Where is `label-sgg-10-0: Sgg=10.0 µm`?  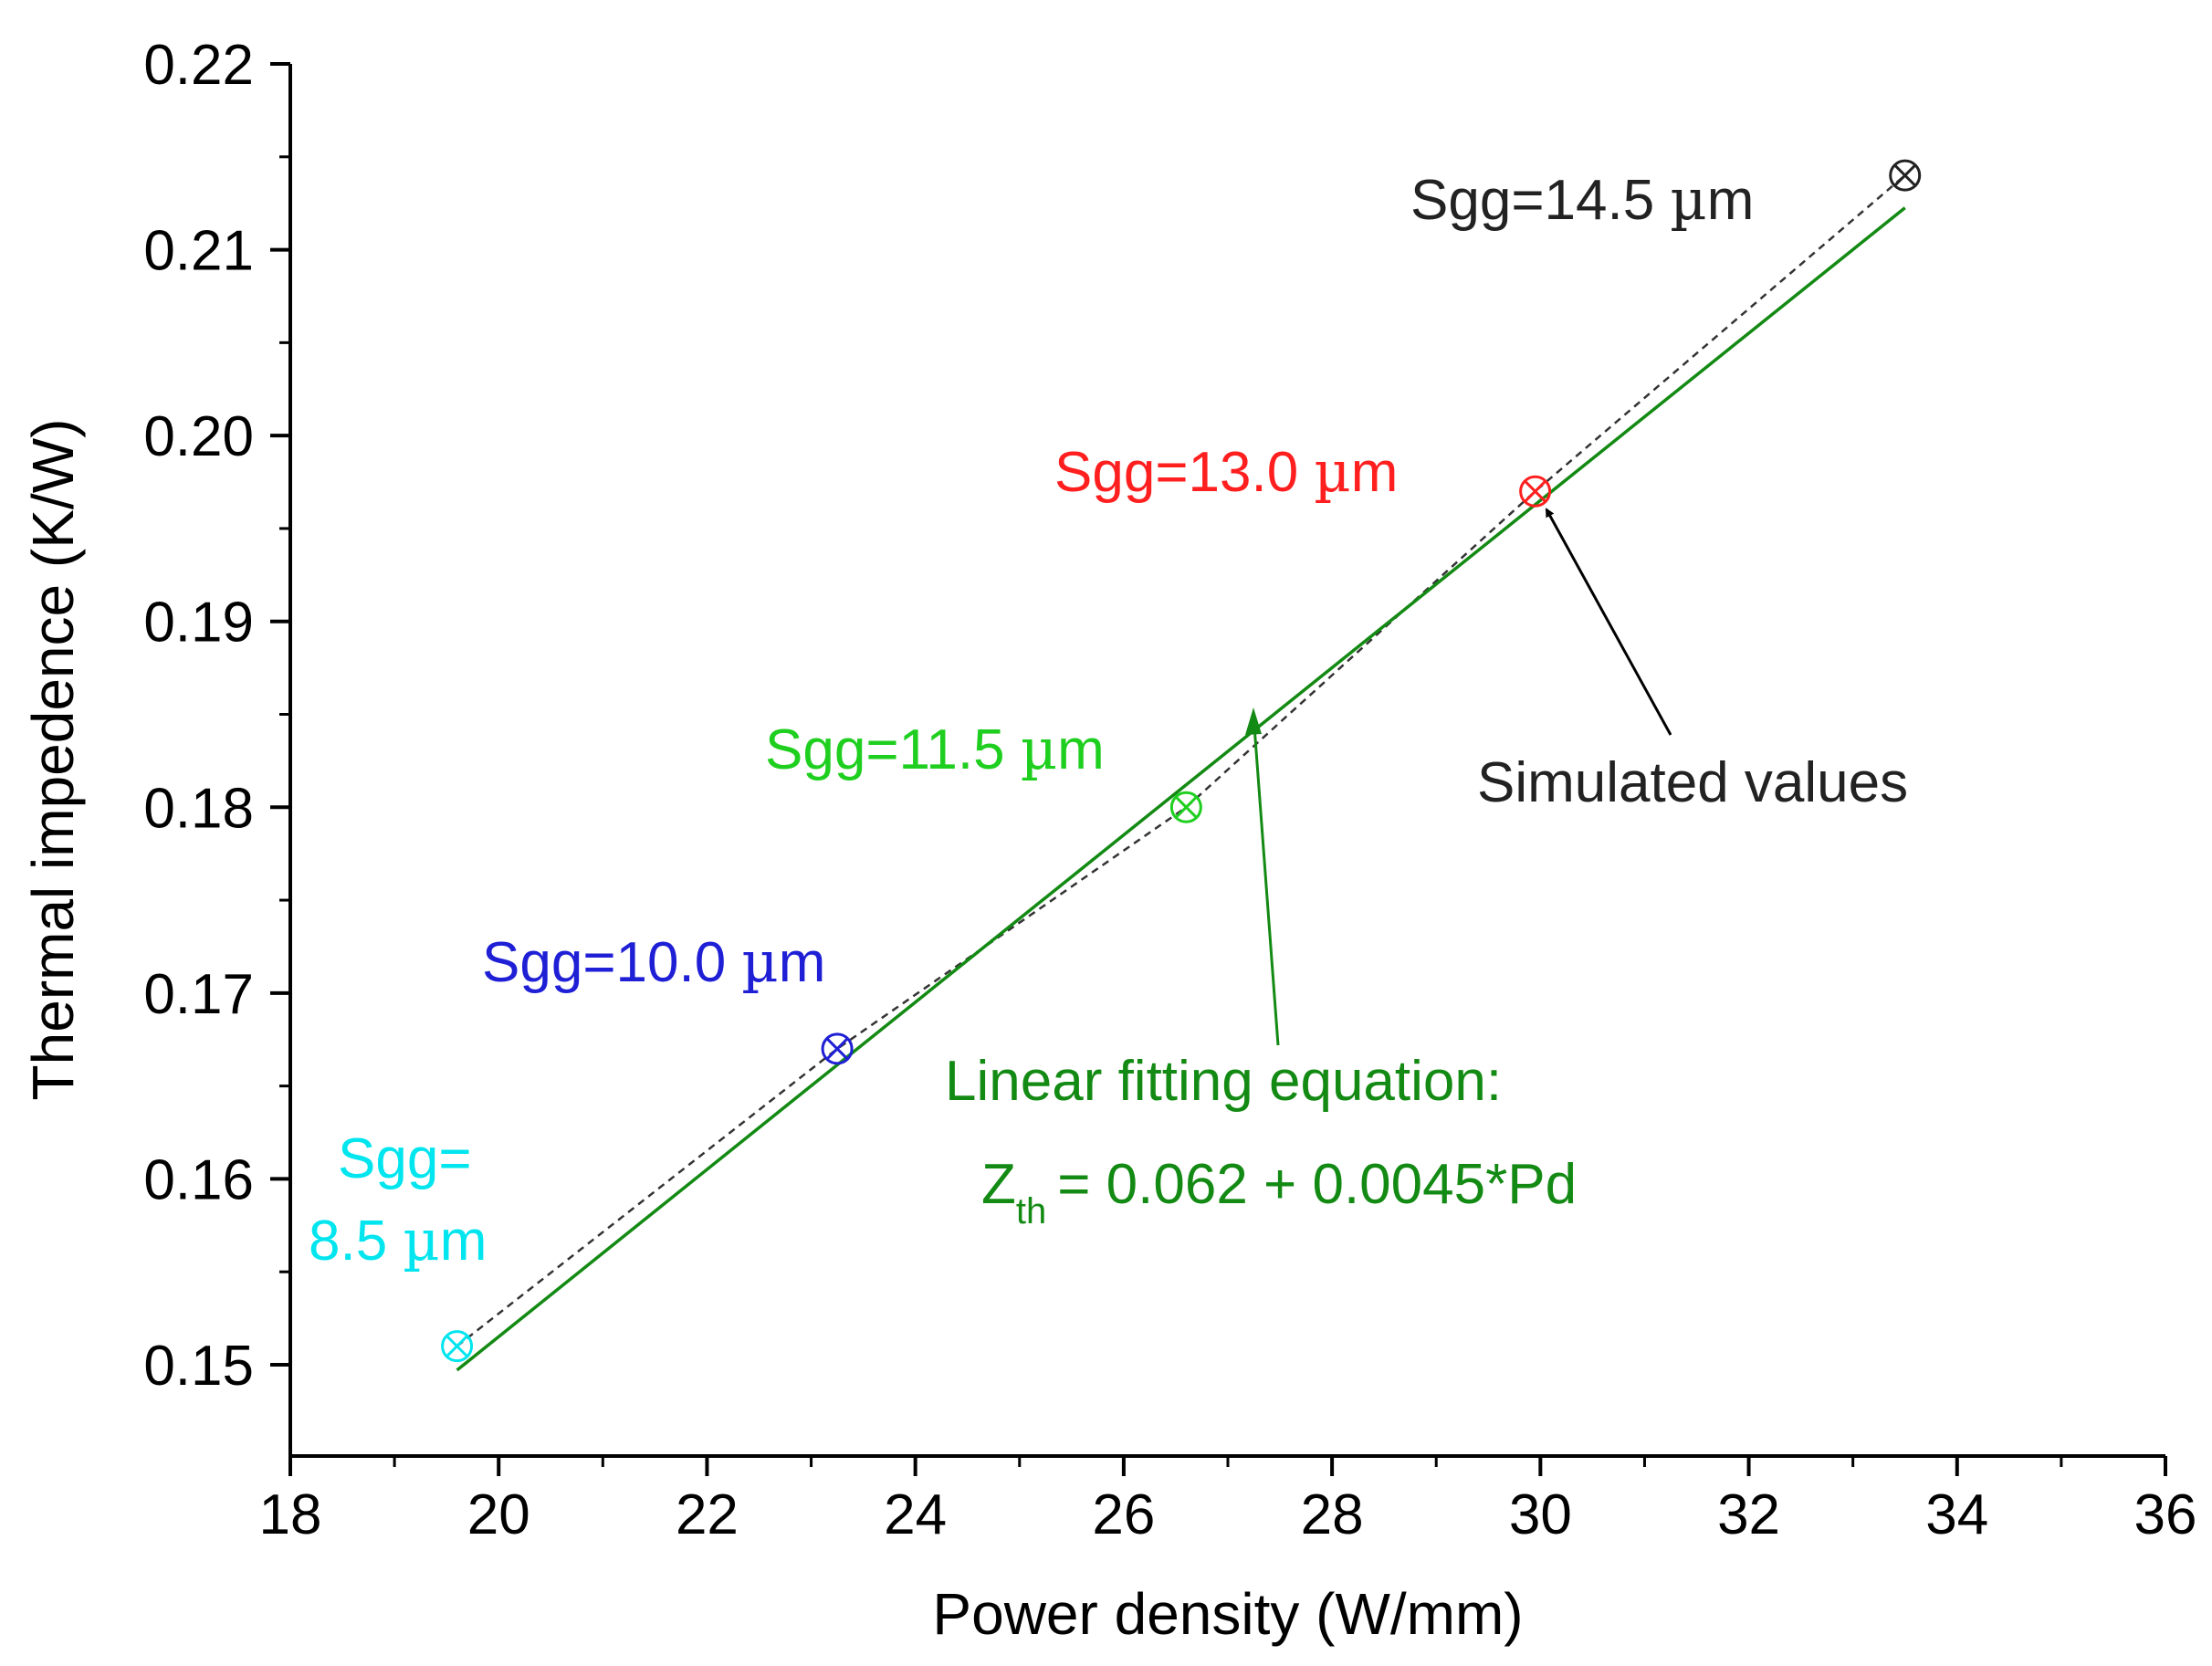
label-sgg-10-0: Sgg=10.0 µm is located at coordinates (653, 961).